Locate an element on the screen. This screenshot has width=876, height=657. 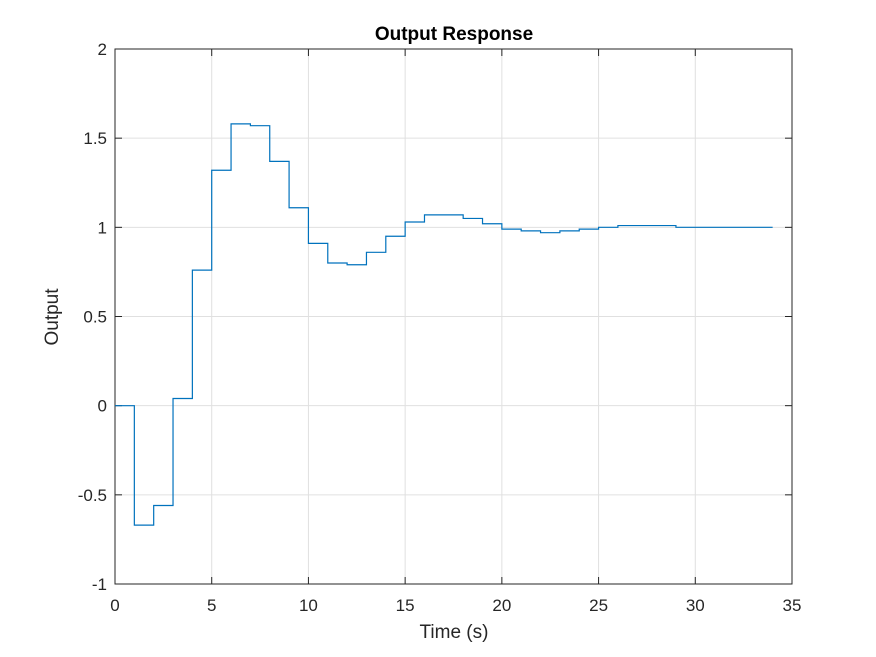
y-tick-label-2: 0 is located at coordinates (102, 406).